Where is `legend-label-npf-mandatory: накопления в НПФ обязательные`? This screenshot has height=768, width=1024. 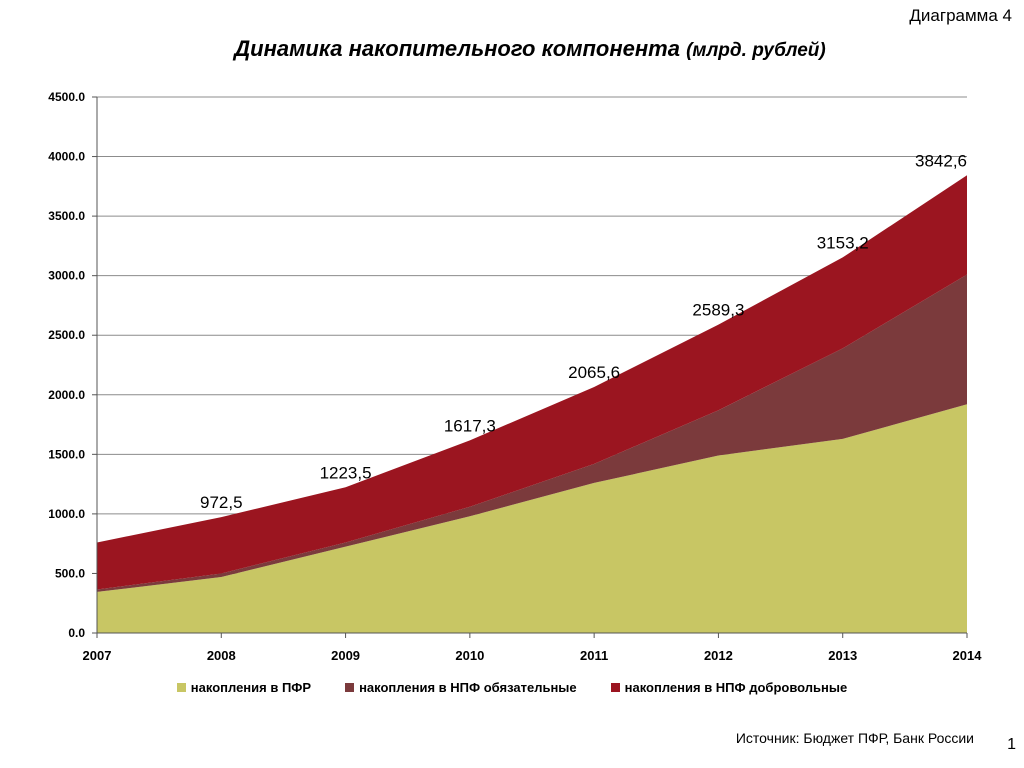
legend-label-npf-mandatory: накопления в НПФ обязательные is located at coordinates (468, 687).